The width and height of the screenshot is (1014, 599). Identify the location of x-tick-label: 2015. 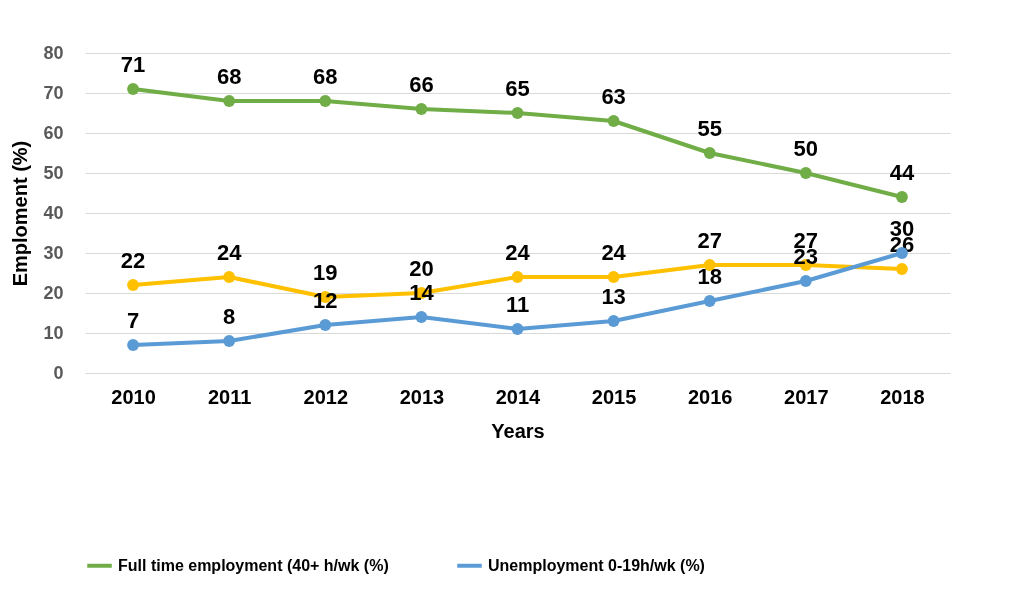
(614, 396).